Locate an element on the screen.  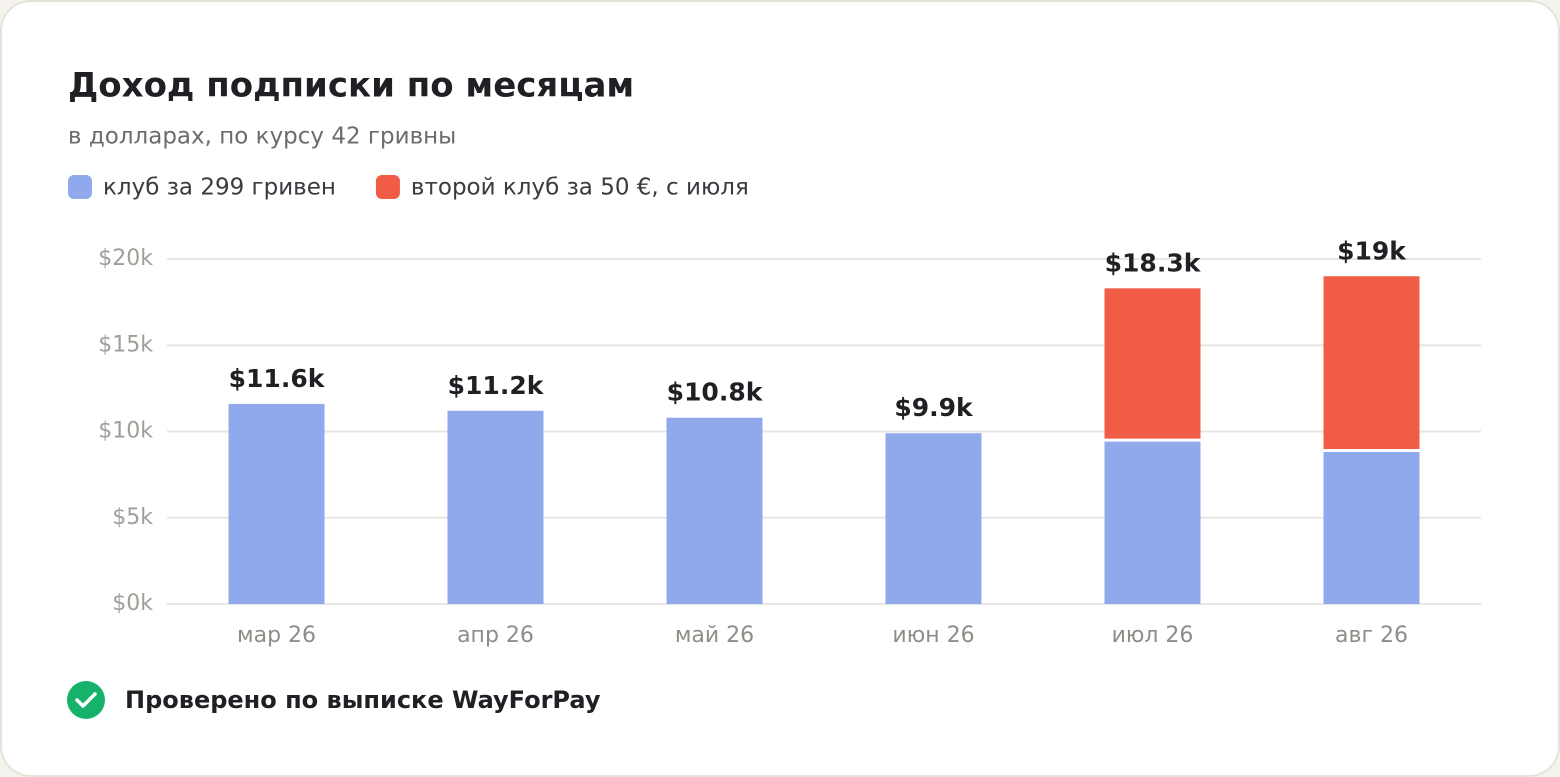
chart-title: Доход подписки по месяцам is located at coordinates (351, 86).